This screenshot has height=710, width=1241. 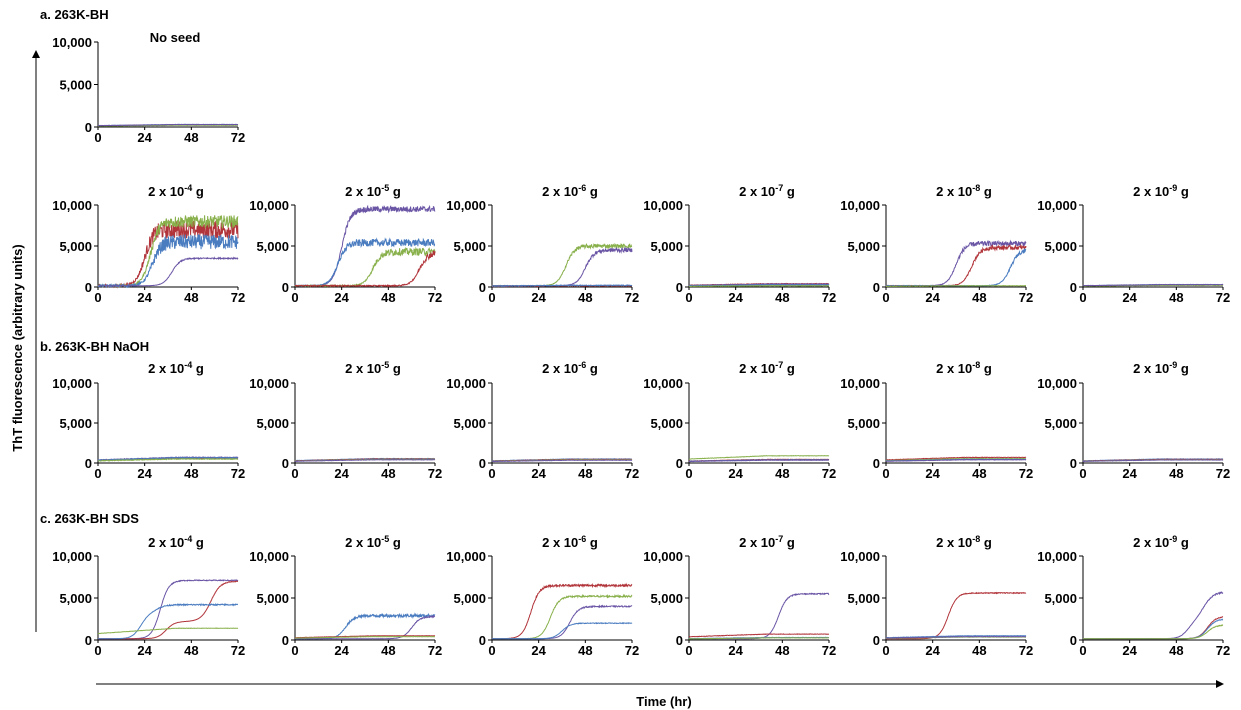 What do you see at coordinates (89, 518) in the screenshot?
I see `section-c-label: c. 263K-BH SDS` at bounding box center [89, 518].